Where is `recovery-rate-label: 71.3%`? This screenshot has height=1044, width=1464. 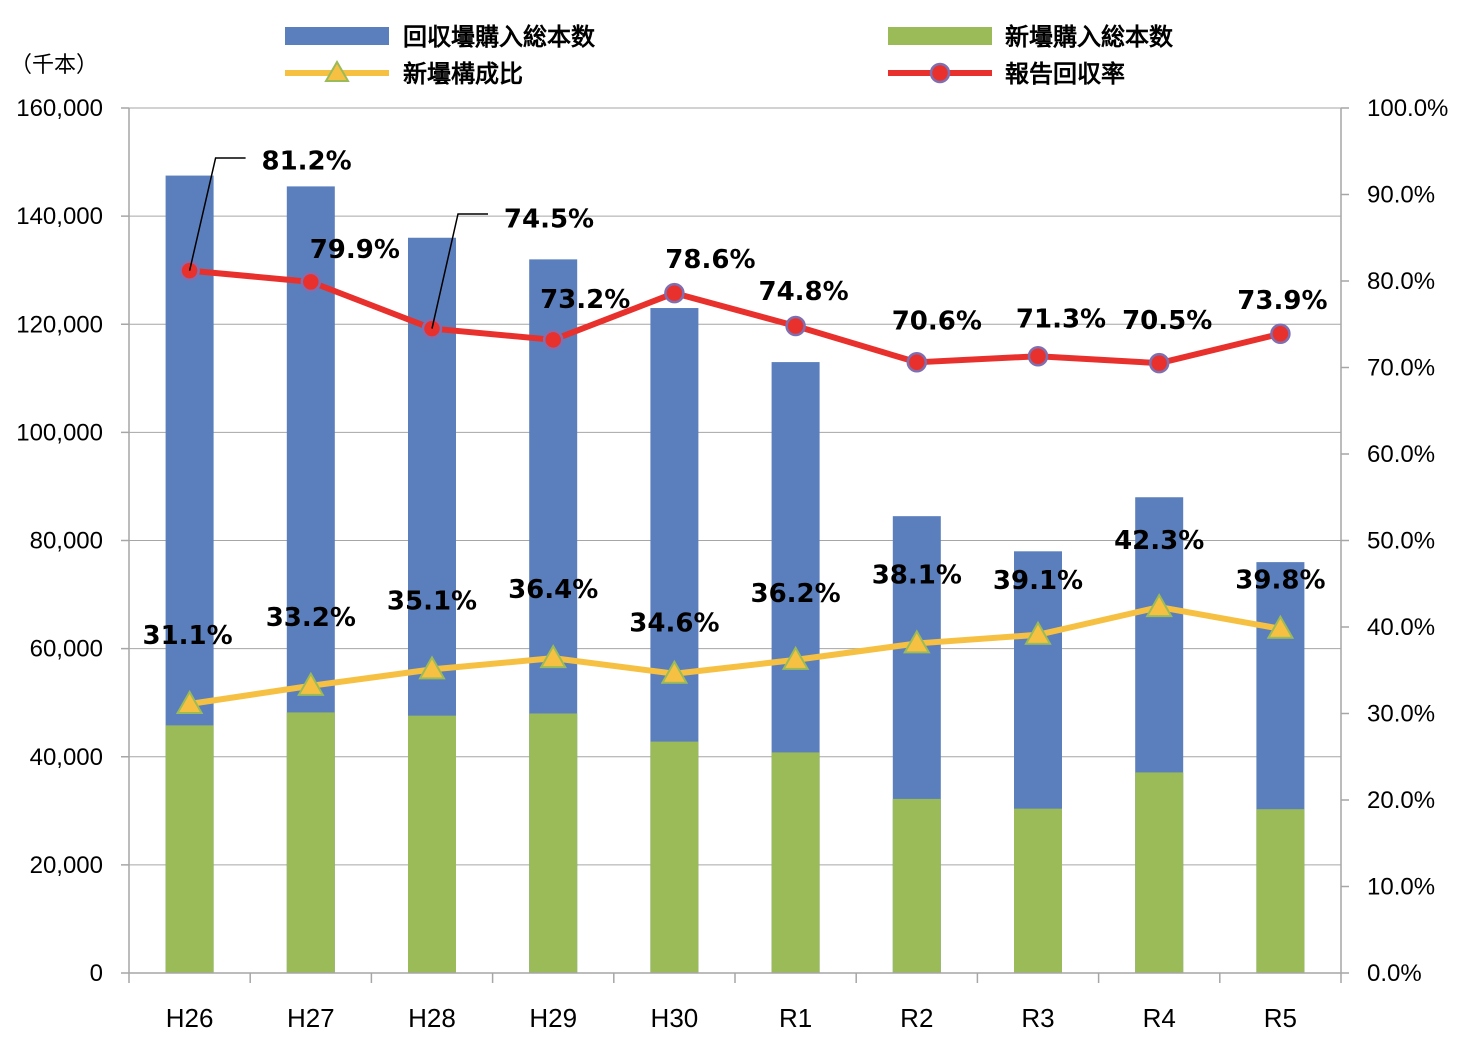 recovery-rate-label: 71.3% is located at coordinates (1061, 319).